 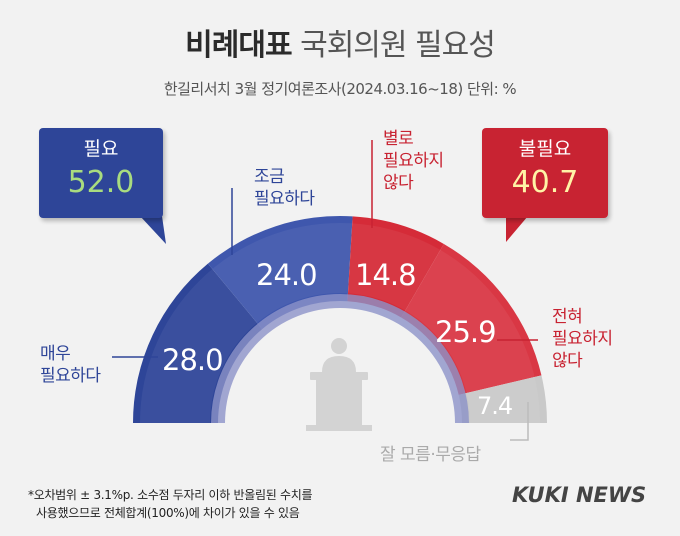 I want to click on category-not-very-needed: 별로 필요하지 않다, so click(x=413, y=161).